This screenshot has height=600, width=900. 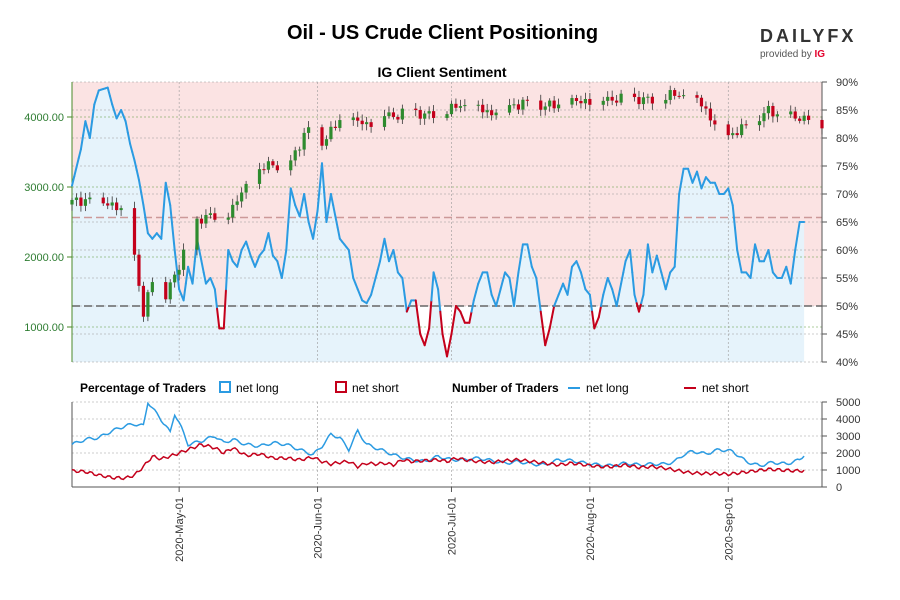 What do you see at coordinates (607, 388) in the screenshot?
I see `legend-num-long-label: net long` at bounding box center [607, 388].